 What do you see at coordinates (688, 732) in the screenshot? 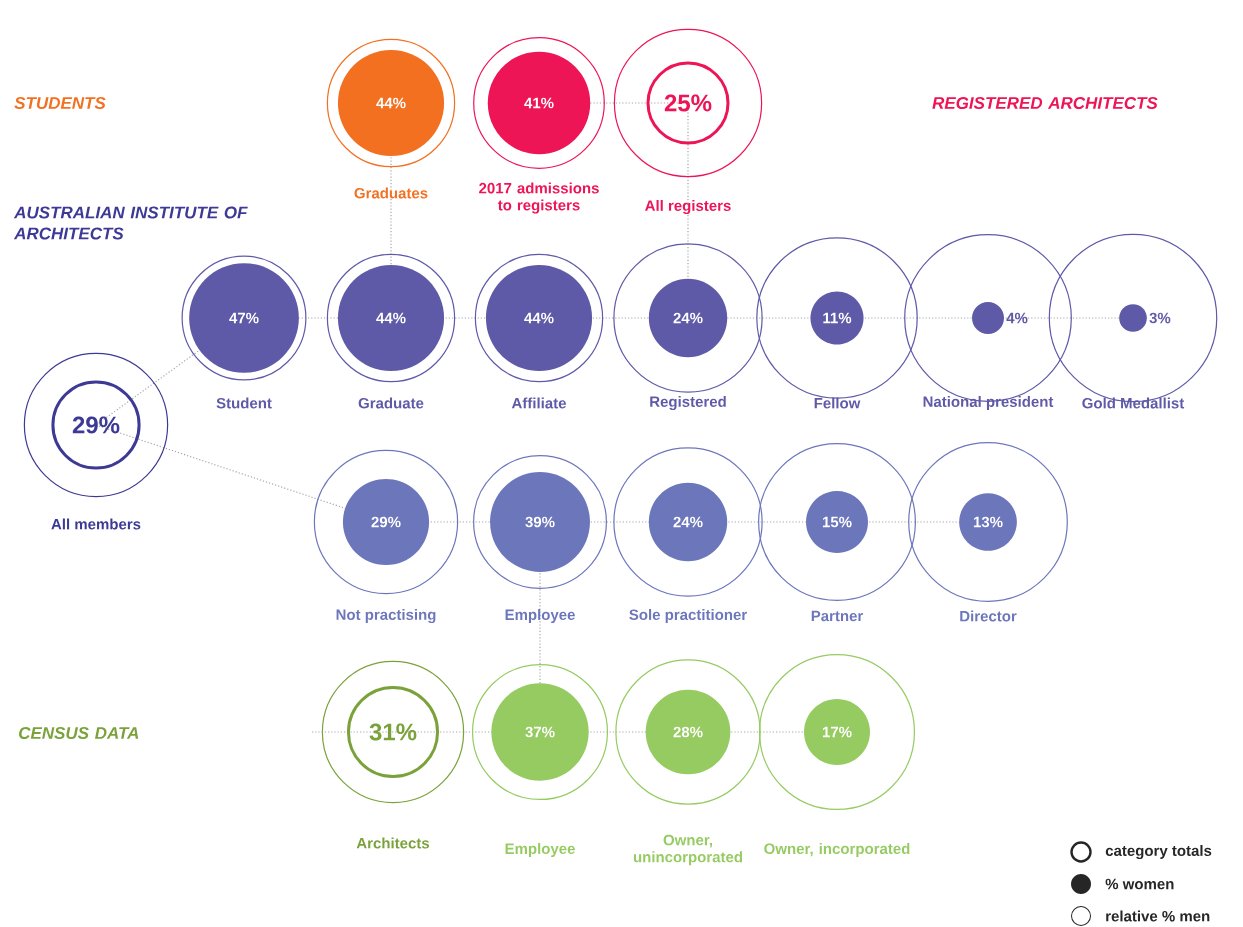
I see `data-label: 28%` at bounding box center [688, 732].